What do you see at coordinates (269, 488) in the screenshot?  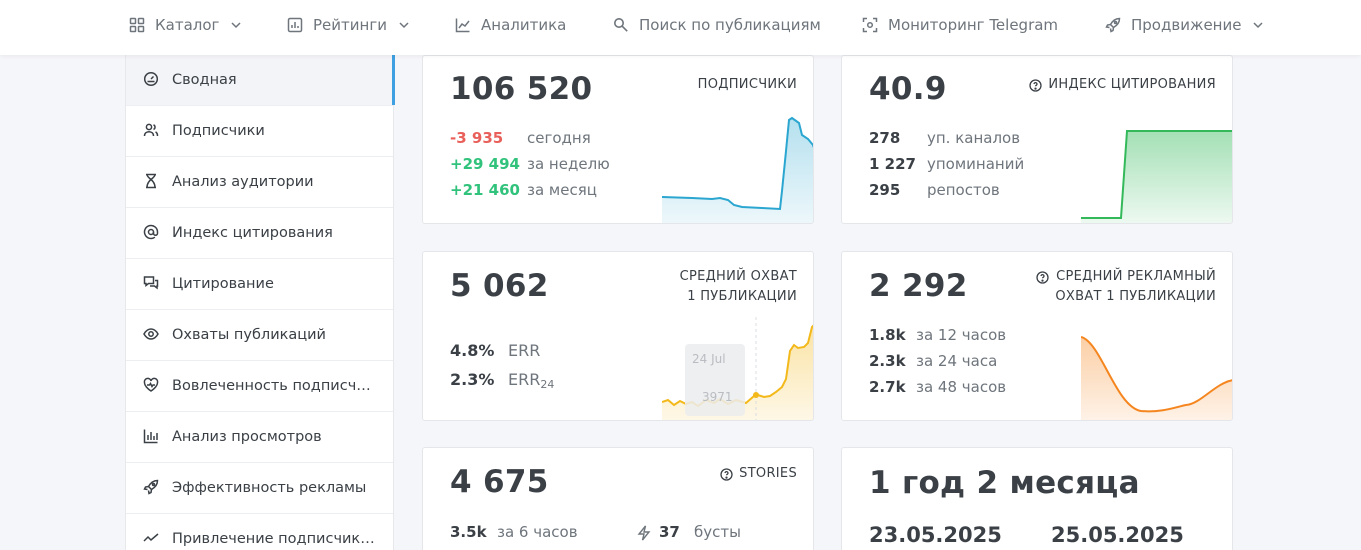 I see `sidebar-item-label: Эффективность рекламы` at bounding box center [269, 488].